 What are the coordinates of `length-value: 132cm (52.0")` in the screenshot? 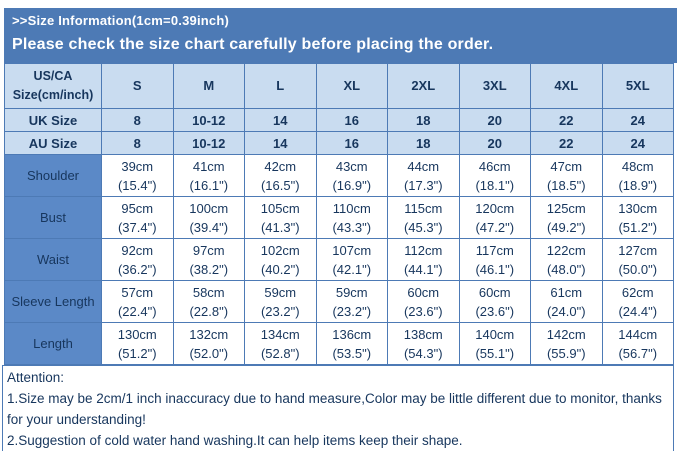 It's located at (208, 343).